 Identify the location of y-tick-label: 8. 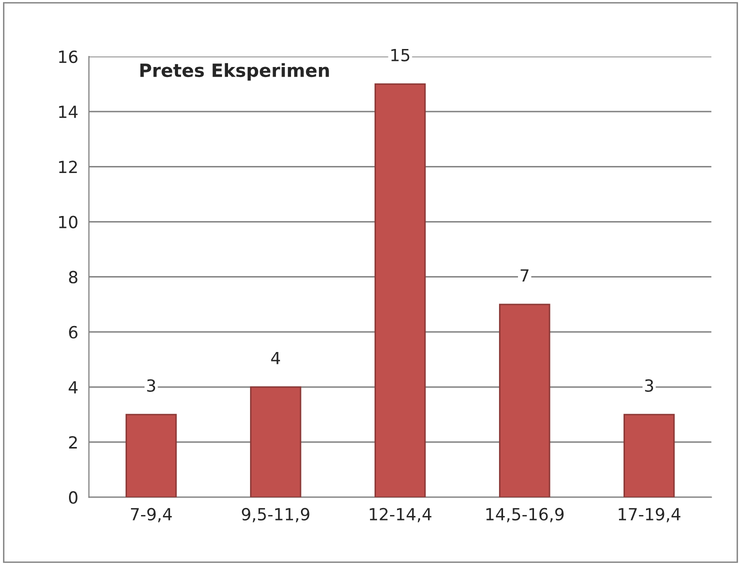
(73, 277).